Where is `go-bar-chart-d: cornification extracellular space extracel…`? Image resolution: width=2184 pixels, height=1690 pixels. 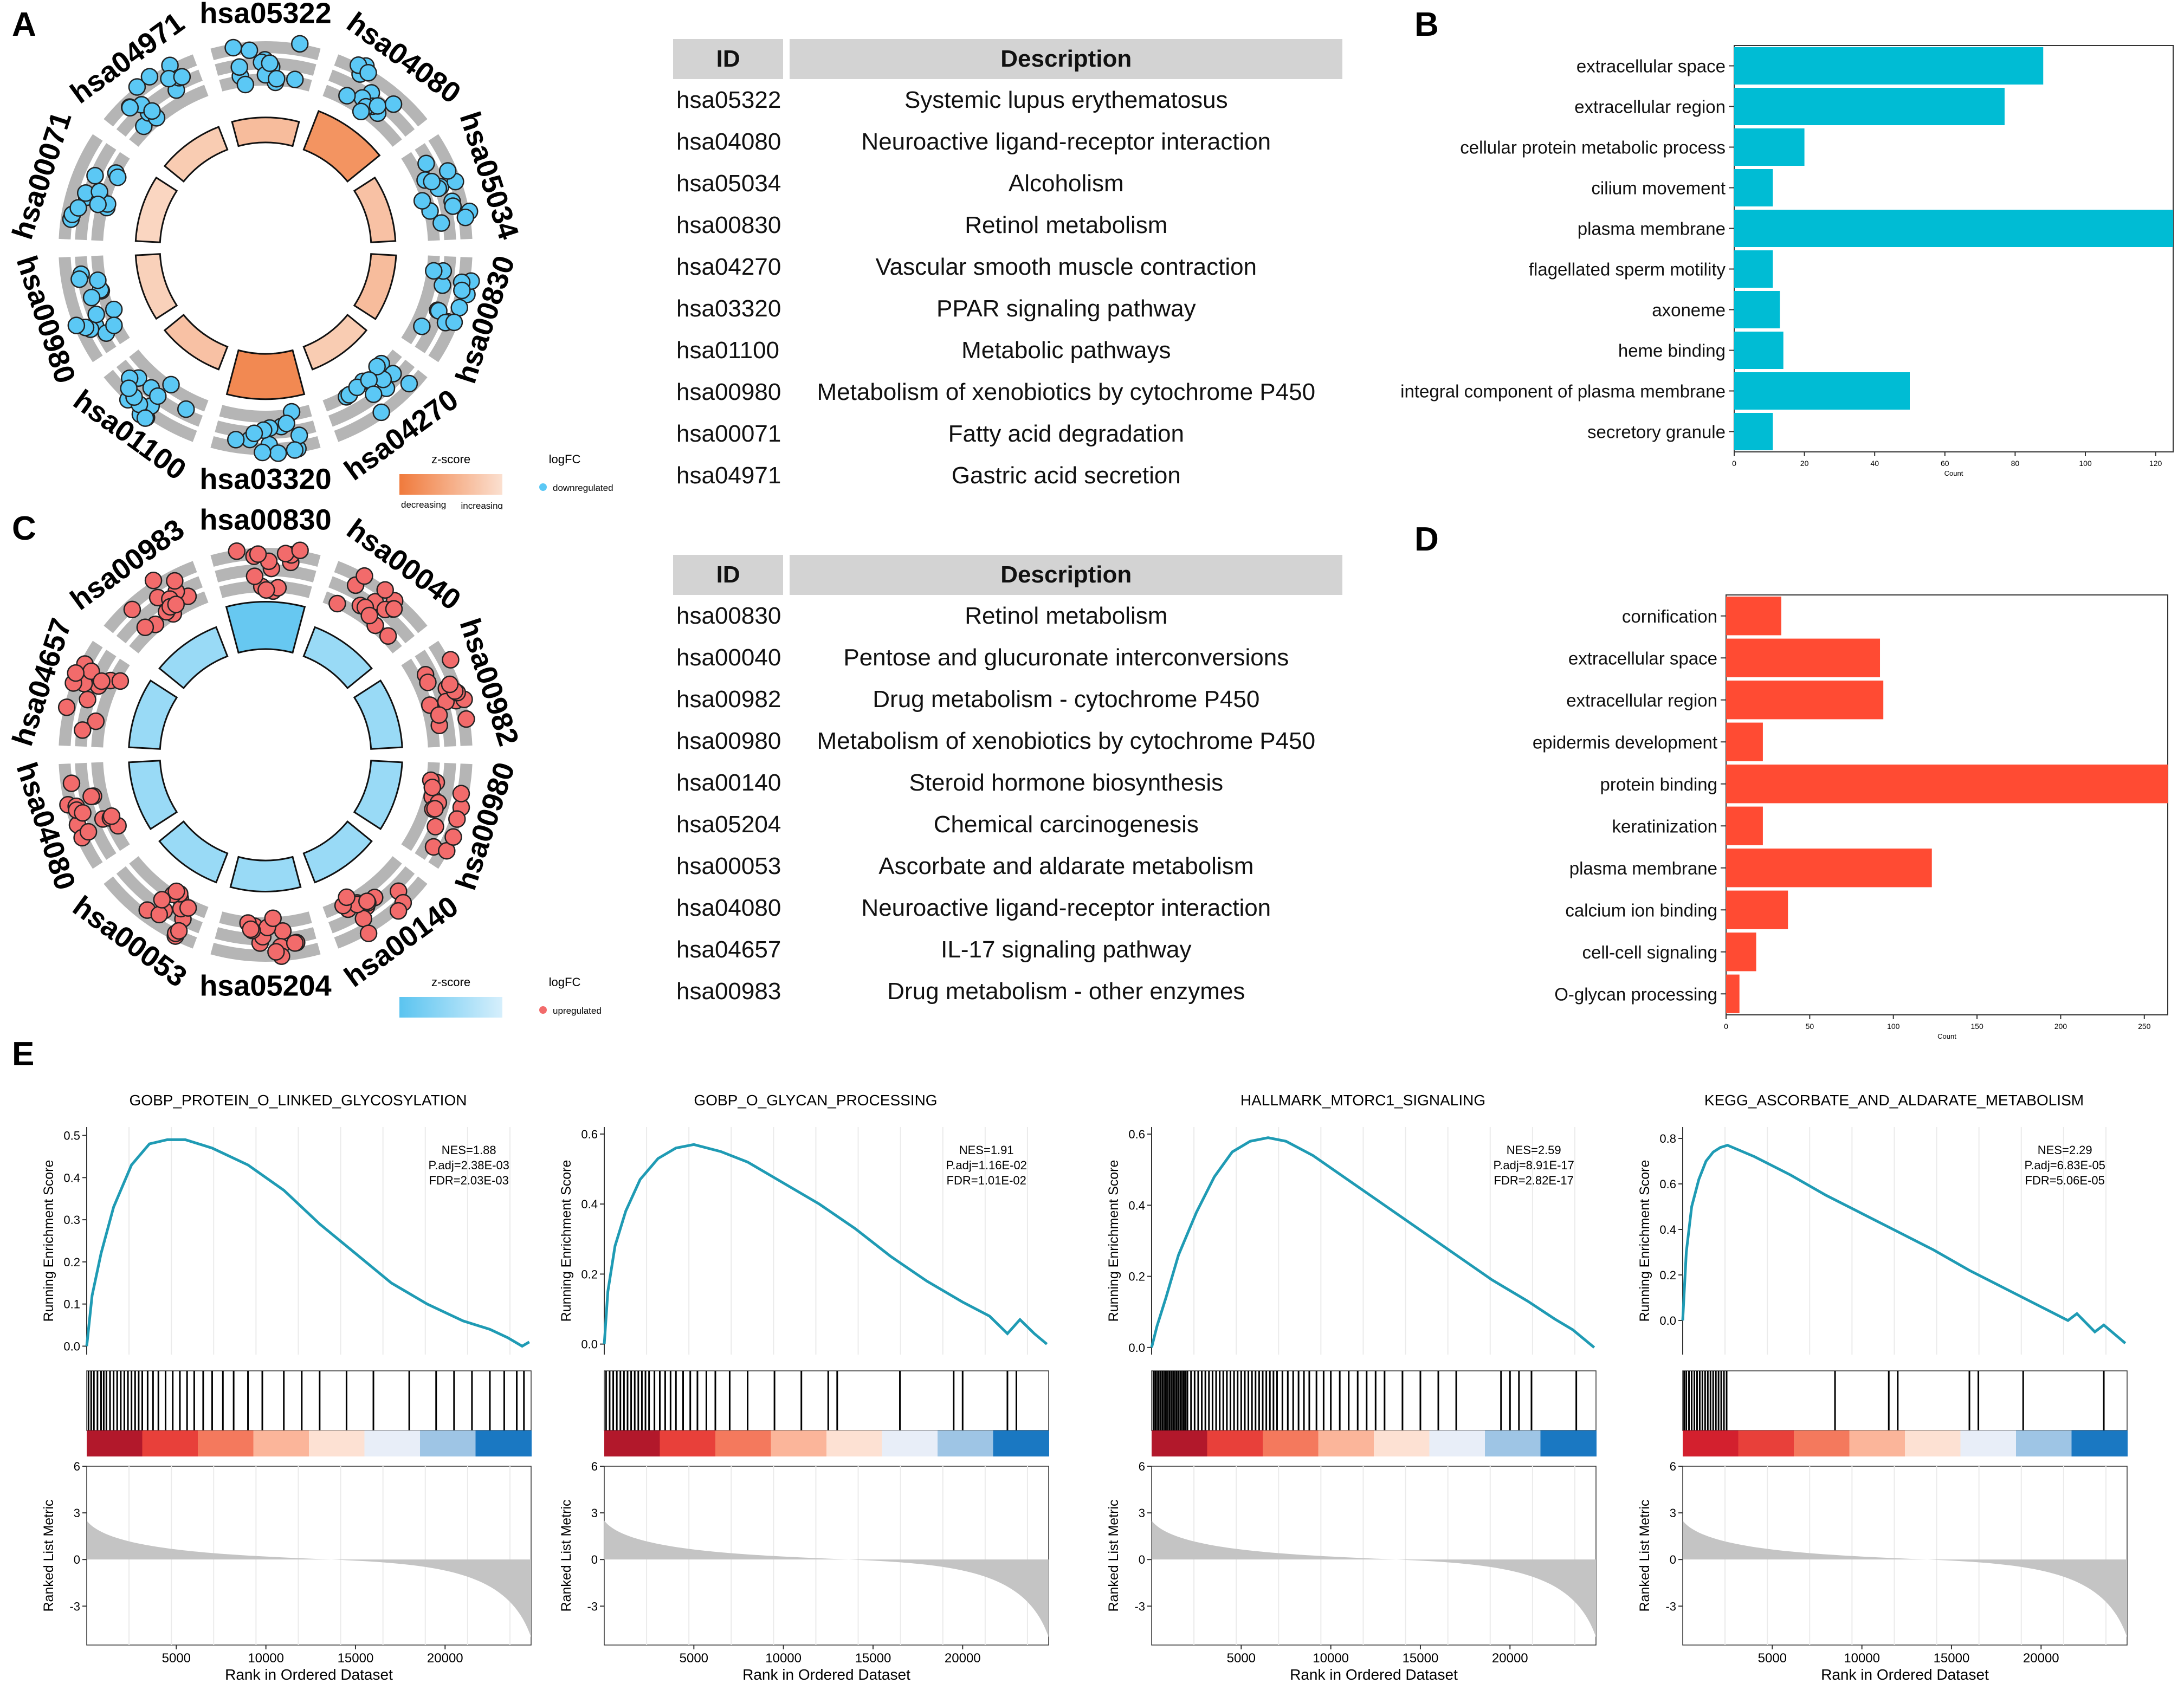
go-bar-chart-d: cornification extracellular space extracel… is located at coordinates (1851, 817).